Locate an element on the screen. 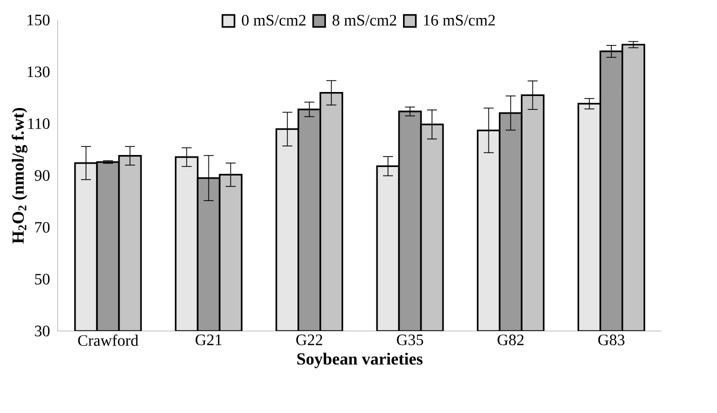  y-tick-label: 90 is located at coordinates (42, 175).